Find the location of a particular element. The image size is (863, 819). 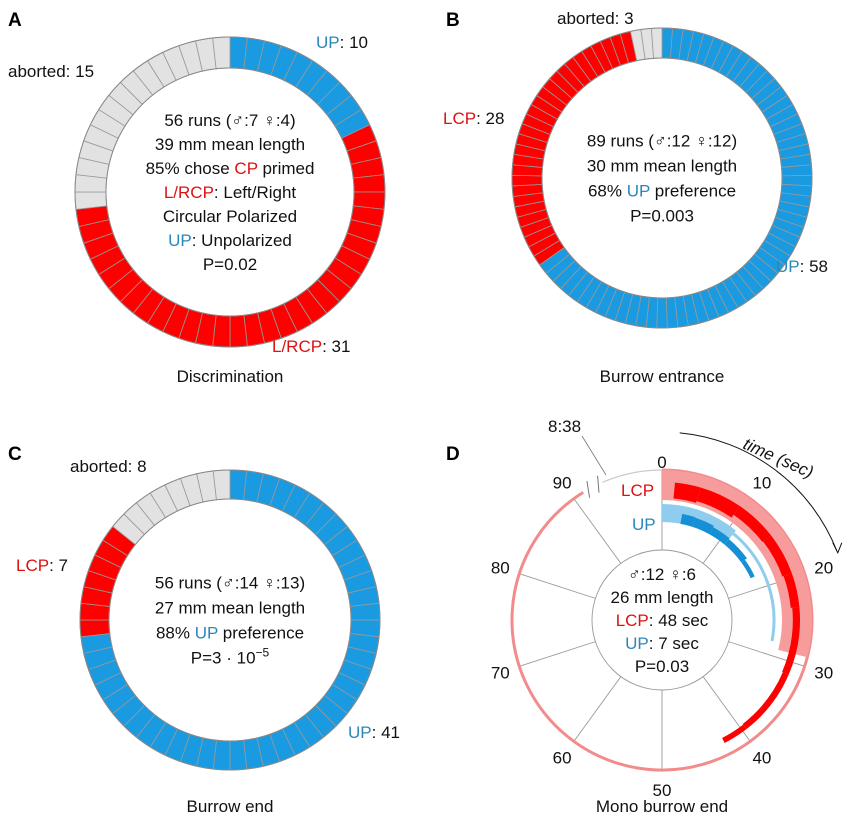

panel-a-label-up: UP: 10 is located at coordinates (342, 42).